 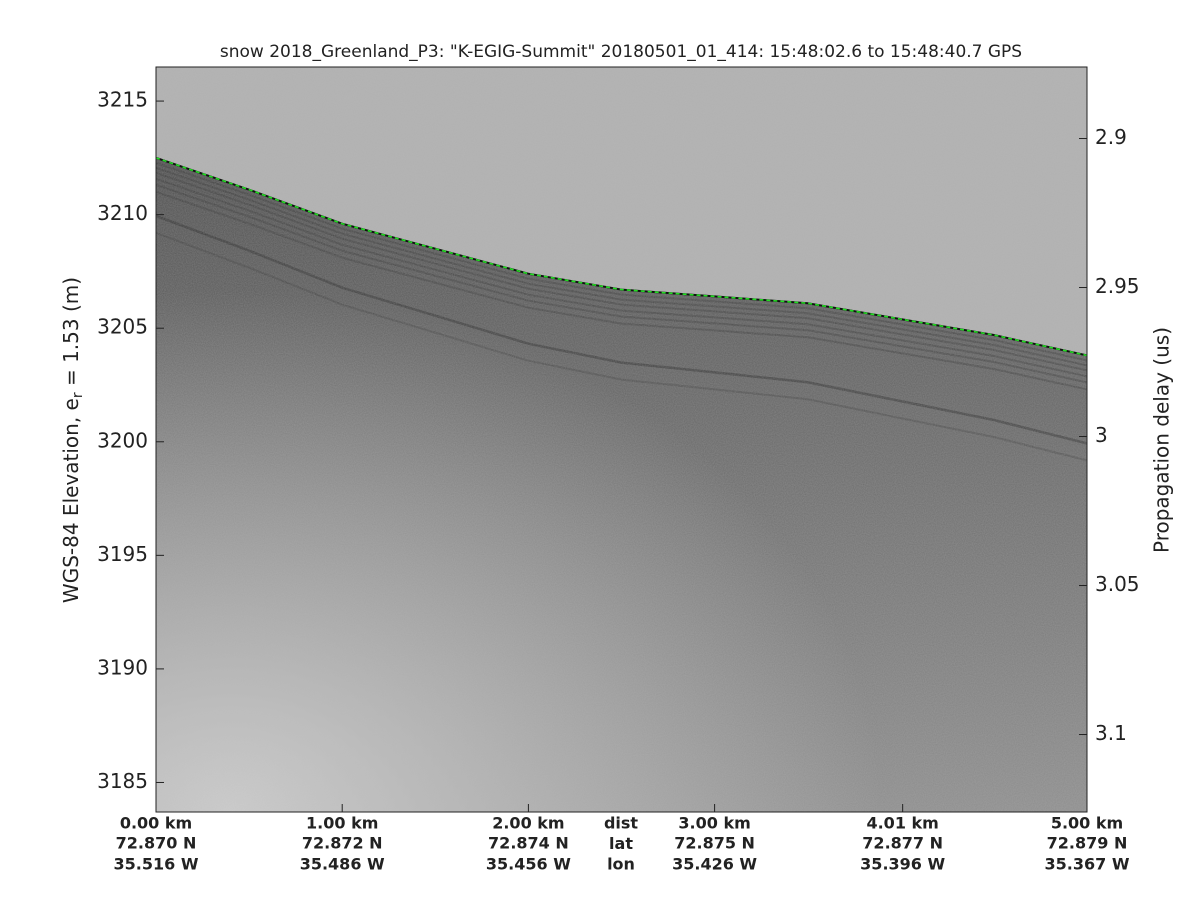 I want to click on y-tick-label: 3200, so click(x=122, y=440).